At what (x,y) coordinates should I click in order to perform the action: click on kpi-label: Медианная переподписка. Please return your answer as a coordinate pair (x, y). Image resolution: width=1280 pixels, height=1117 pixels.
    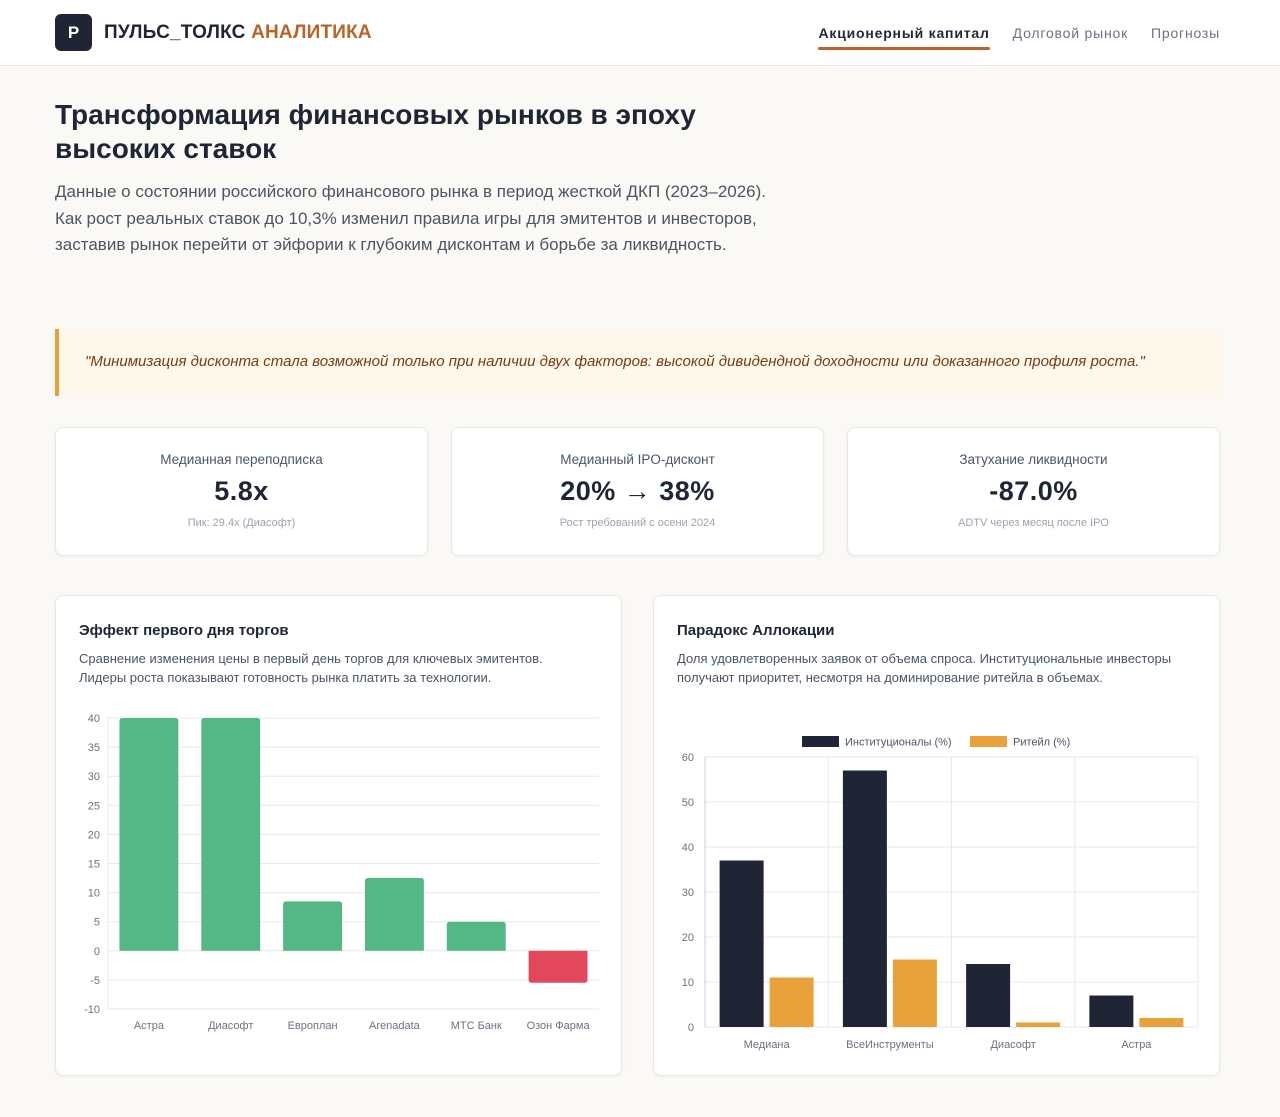
    Looking at the image, I should click on (241, 459).